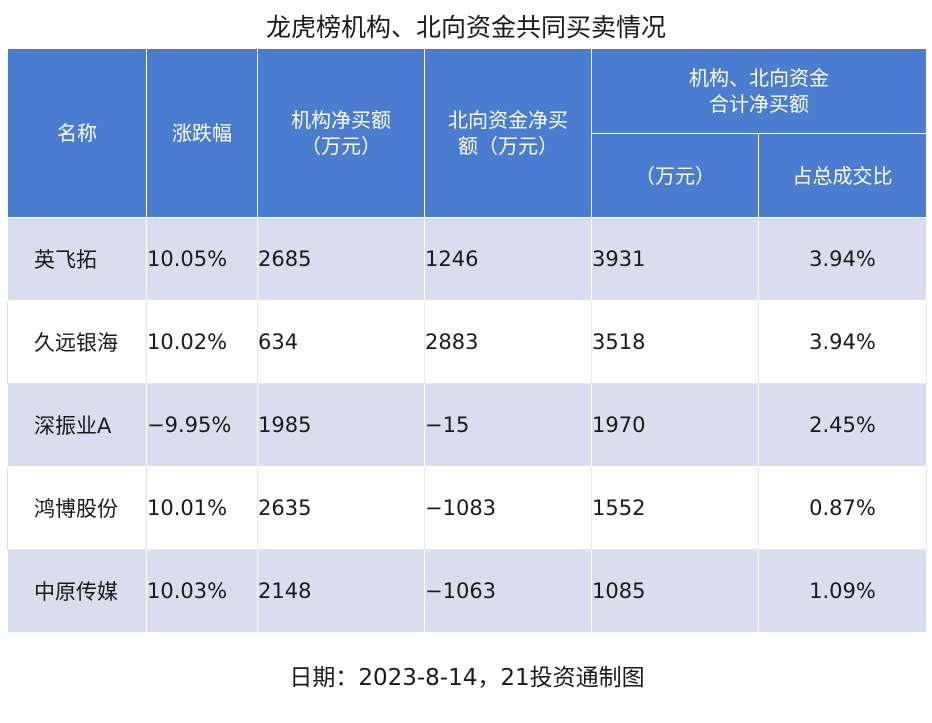 This screenshot has height=723, width=932. What do you see at coordinates (842, 508) in the screenshot?
I see `cell-ratio: 0.87%` at bounding box center [842, 508].